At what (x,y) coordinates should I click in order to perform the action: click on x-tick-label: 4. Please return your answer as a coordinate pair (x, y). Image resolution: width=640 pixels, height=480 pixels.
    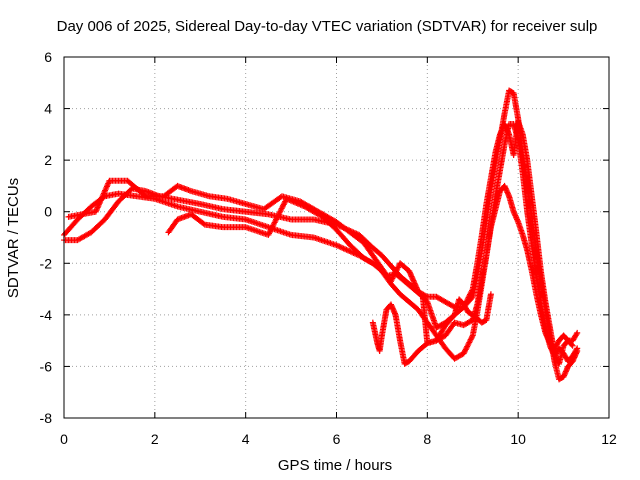
    Looking at the image, I should click on (246, 439).